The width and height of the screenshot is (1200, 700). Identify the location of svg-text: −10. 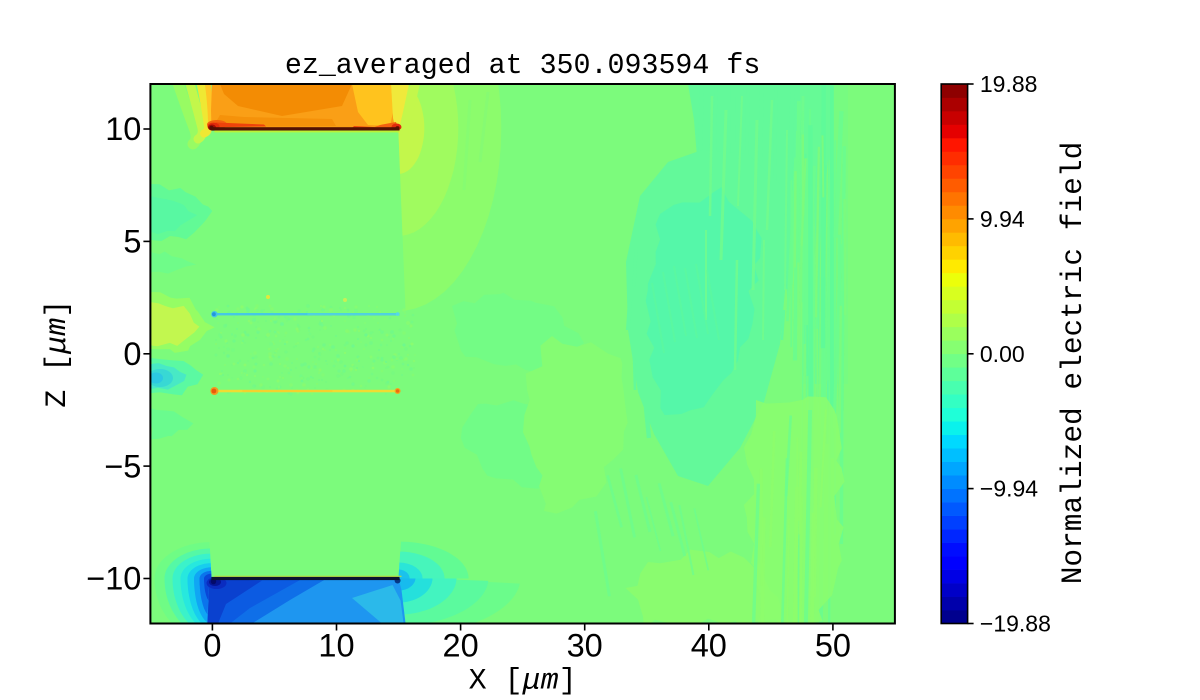
(113, 579).